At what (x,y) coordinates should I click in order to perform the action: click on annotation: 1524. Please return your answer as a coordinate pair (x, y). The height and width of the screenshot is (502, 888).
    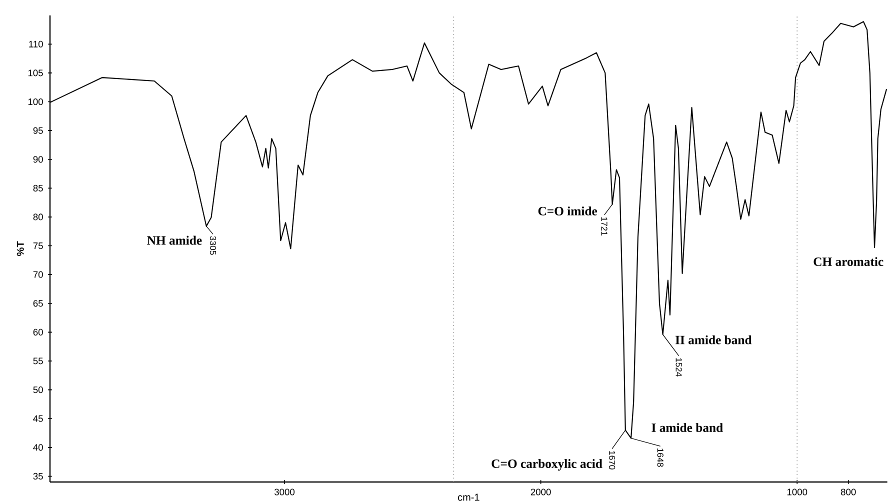
    Looking at the image, I should click on (679, 367).